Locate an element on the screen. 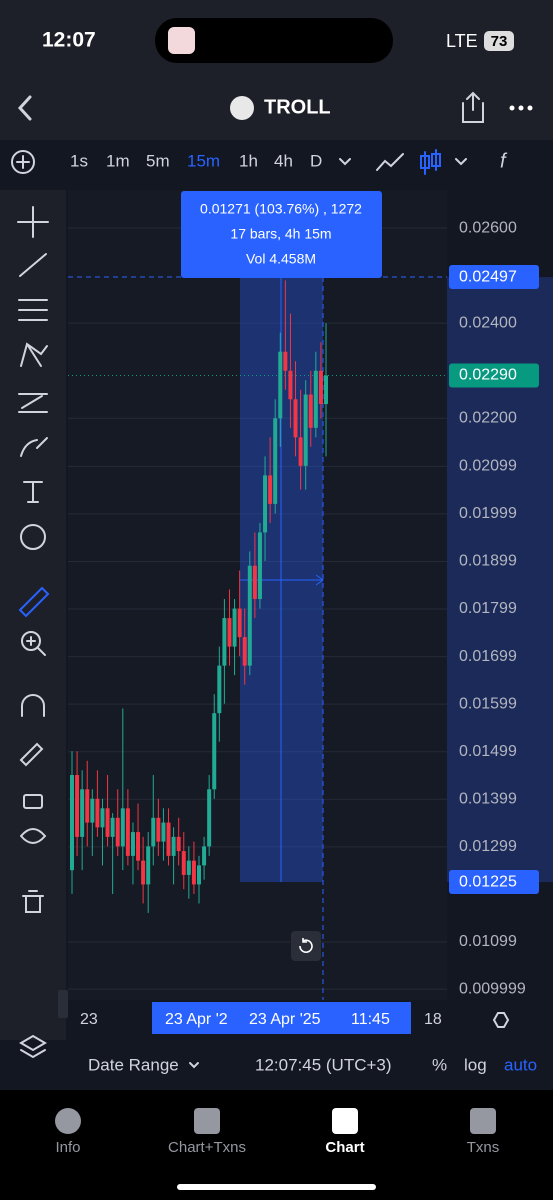 This screenshot has height=1200, width=553. clock: 12:07 is located at coordinates (69, 40).